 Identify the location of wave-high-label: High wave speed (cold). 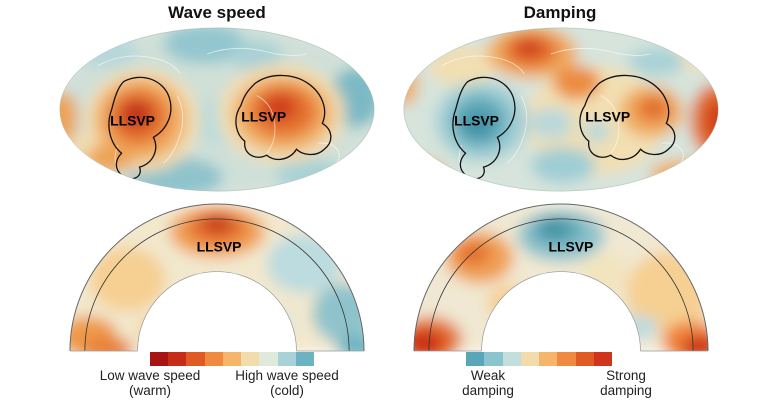
(287, 383).